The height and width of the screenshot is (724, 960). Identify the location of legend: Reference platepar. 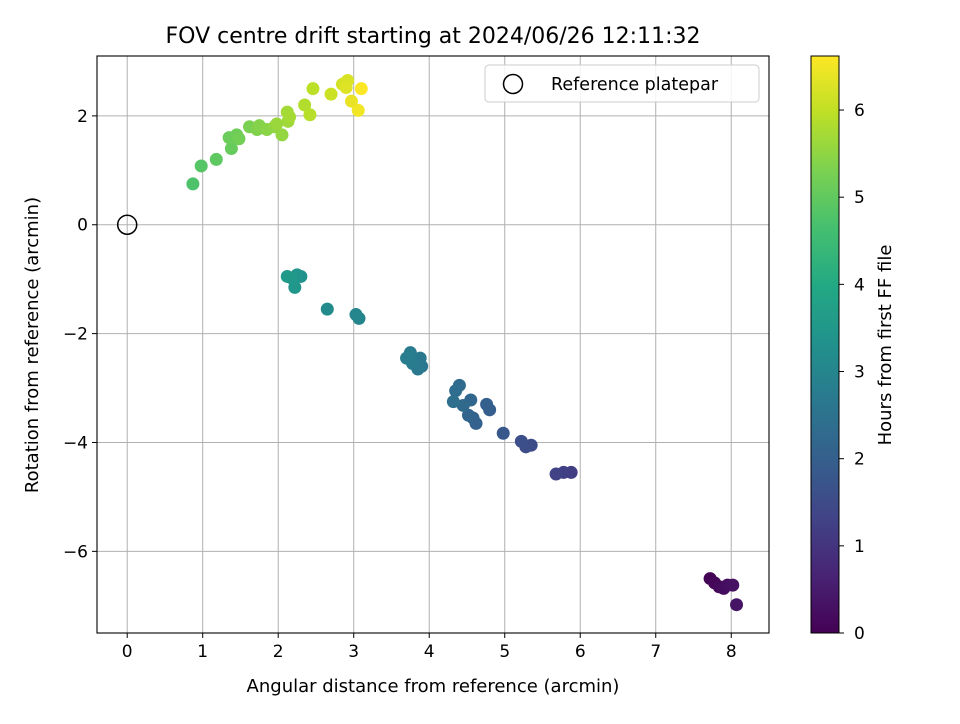
(622, 83).